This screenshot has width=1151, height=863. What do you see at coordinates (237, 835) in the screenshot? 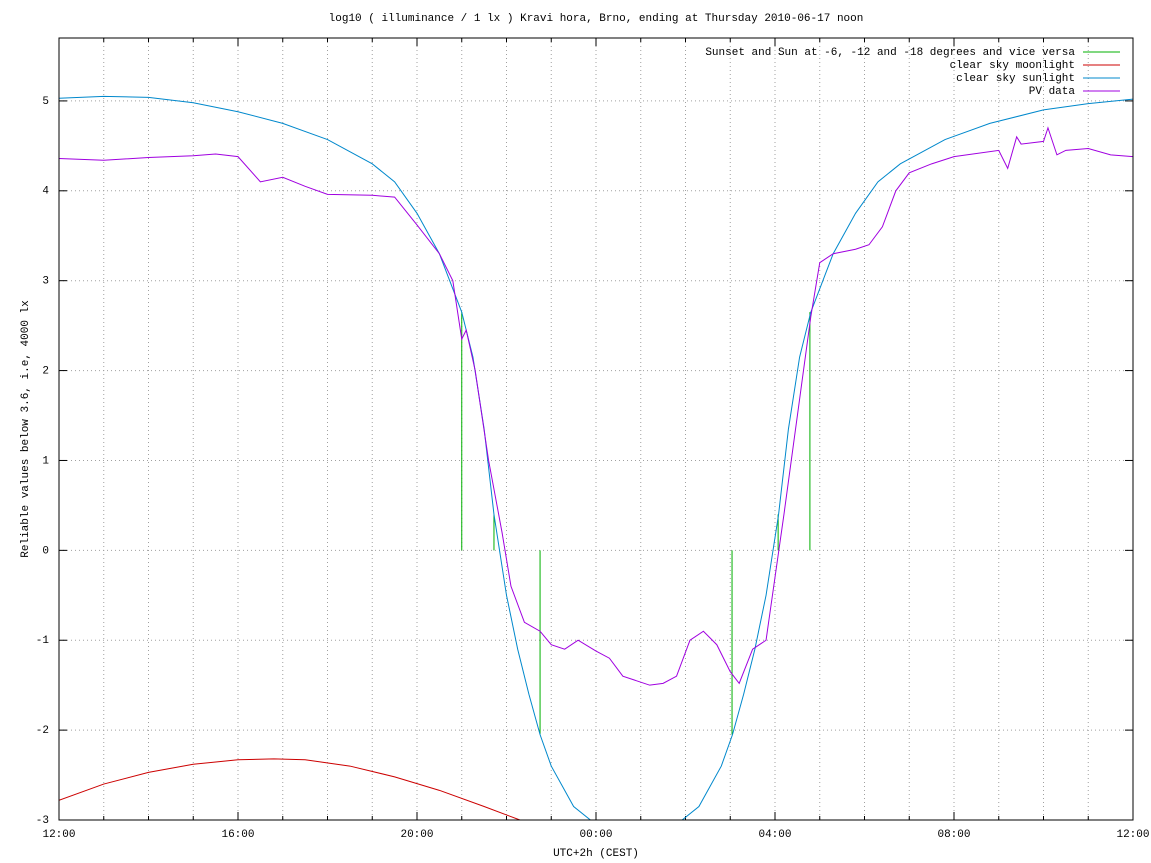
I see `x-tick-label: 16:00` at bounding box center [237, 835].